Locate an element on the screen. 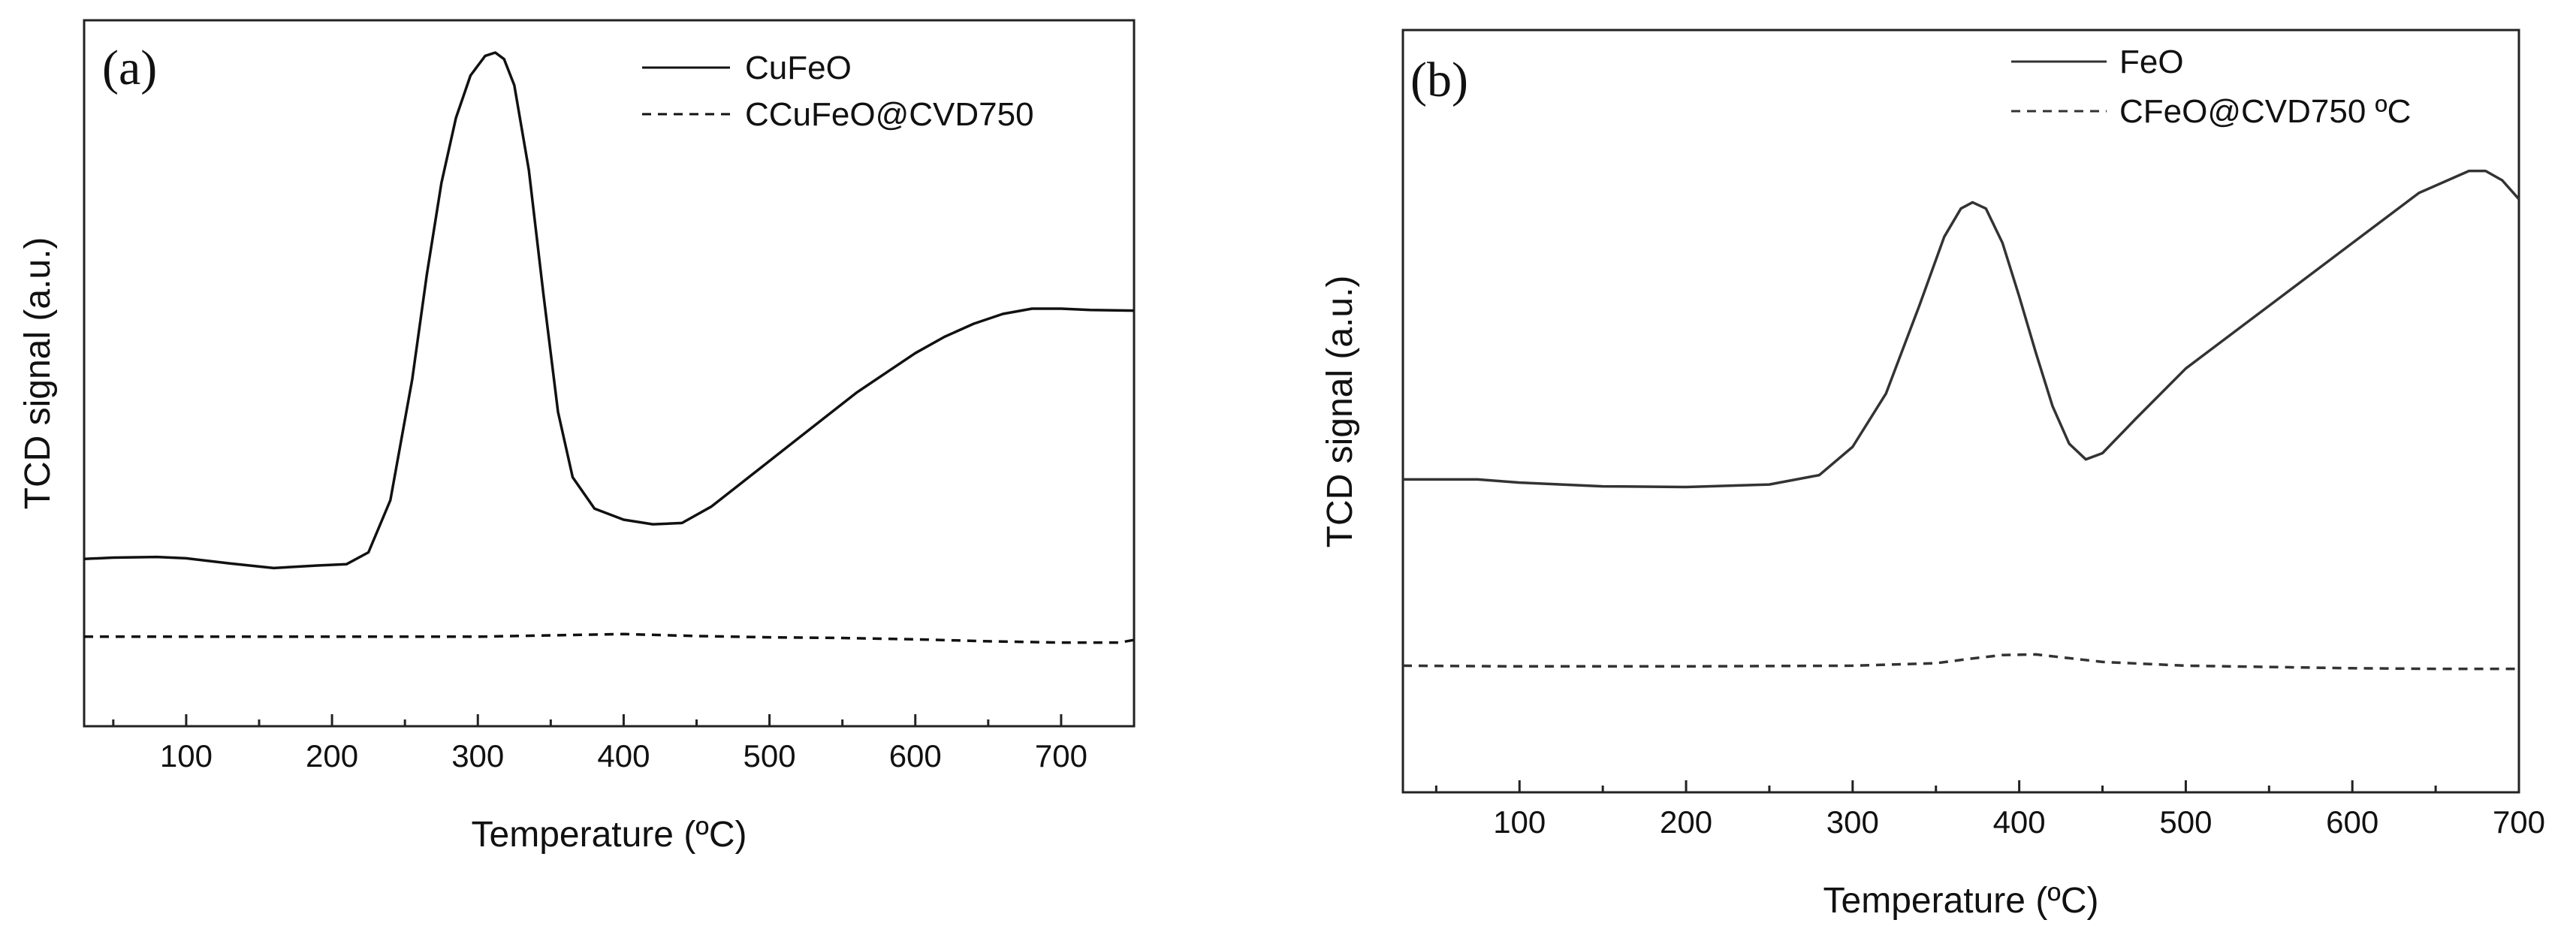  legend-label-cufeo: CuFeO is located at coordinates (799, 68).